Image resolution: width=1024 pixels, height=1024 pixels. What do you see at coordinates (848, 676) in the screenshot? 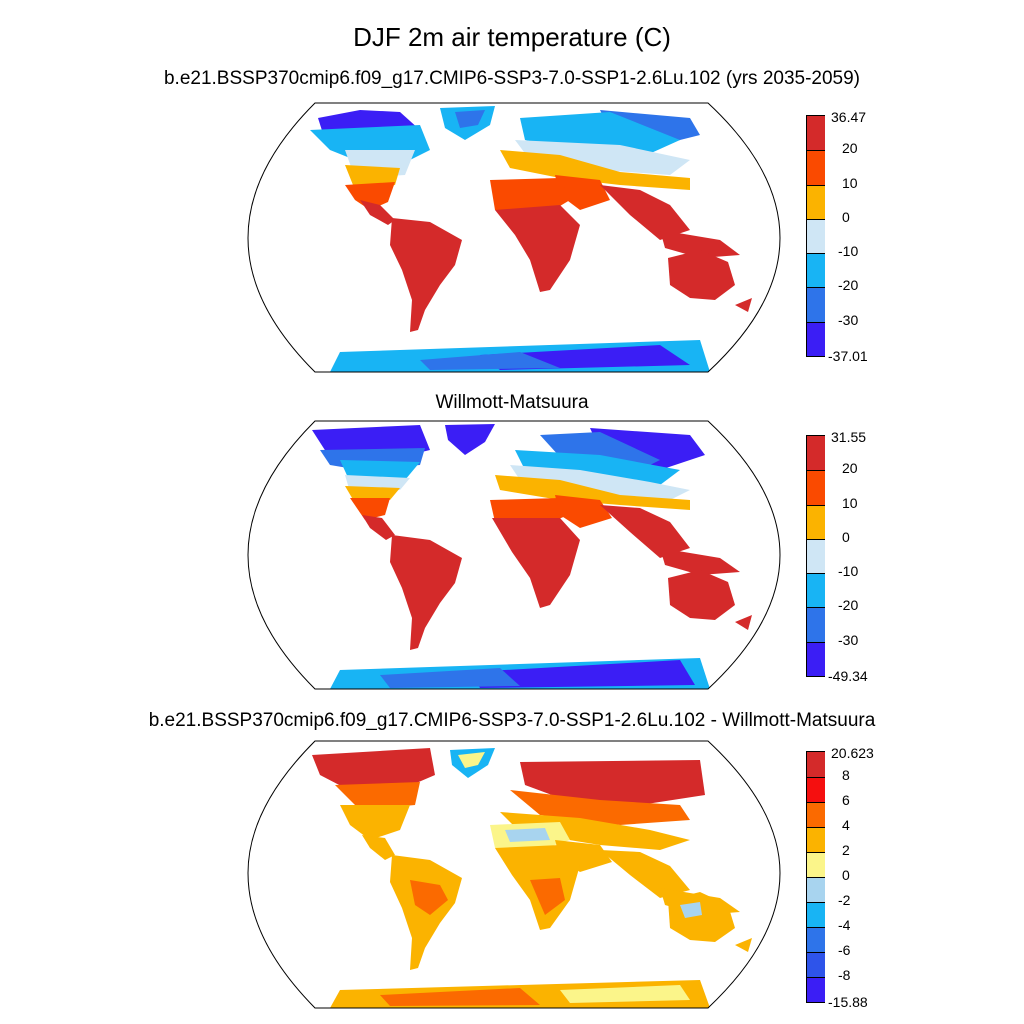
I see `colorbar-tick-label: -49.34` at bounding box center [848, 676].